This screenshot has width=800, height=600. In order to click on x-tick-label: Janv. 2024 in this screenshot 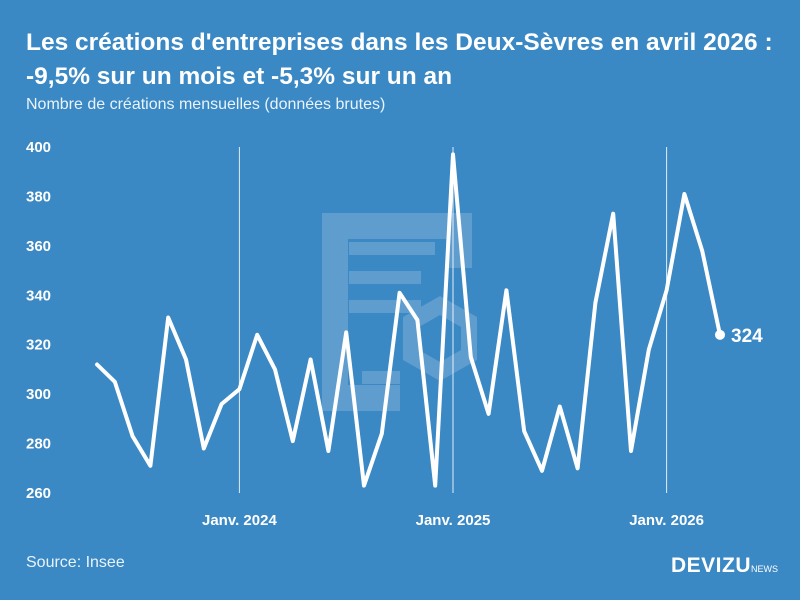, I will do `click(239, 520)`.